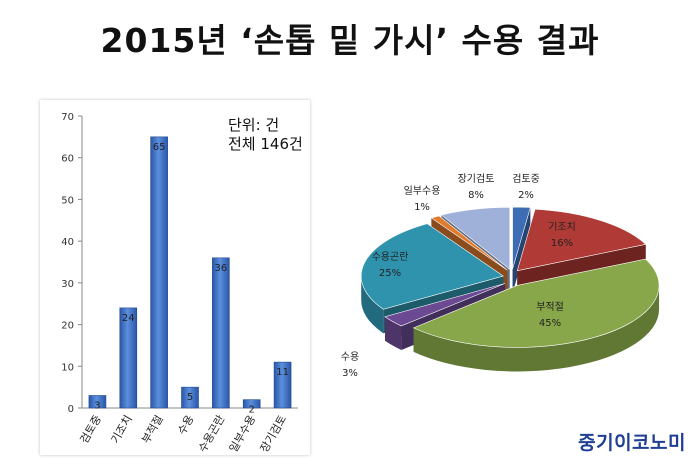 The height and width of the screenshot is (467, 700). I want to click on pie-slice-장기검토, so click(475, 238).